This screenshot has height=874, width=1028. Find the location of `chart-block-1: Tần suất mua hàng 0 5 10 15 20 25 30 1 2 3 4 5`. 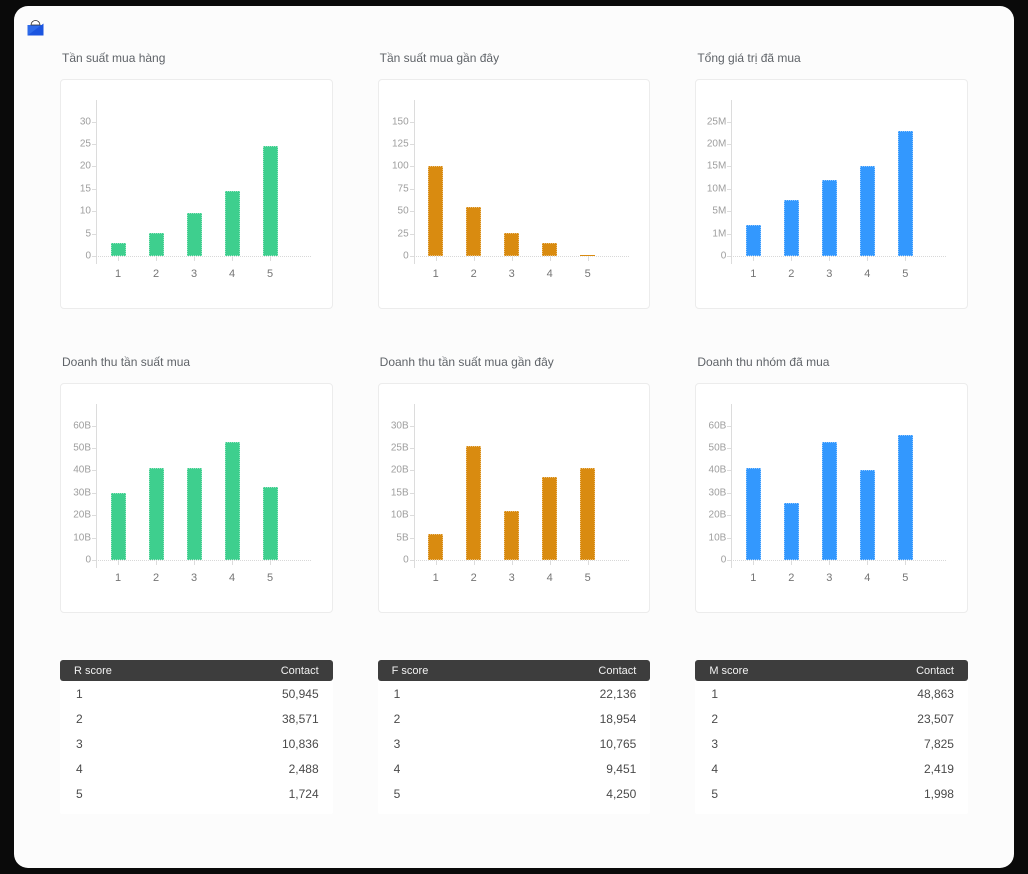

chart-block-1: Tần suất mua hàng 0 5 10 15 20 25 30 1 2 3 4 5 is located at coordinates (196, 176).